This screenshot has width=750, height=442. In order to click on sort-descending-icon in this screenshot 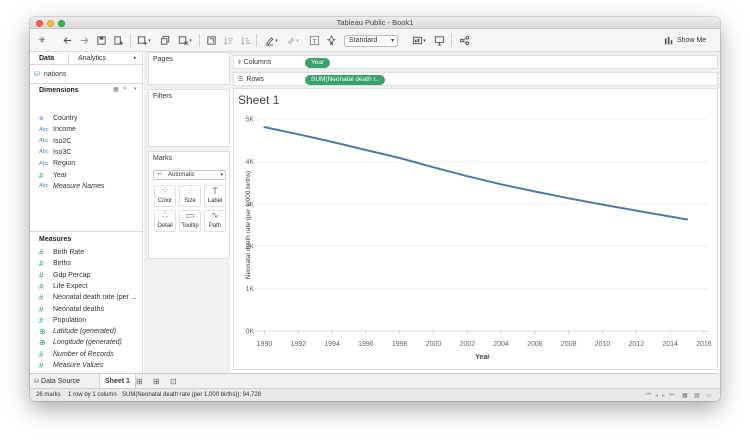, I will do `click(245, 40)`.